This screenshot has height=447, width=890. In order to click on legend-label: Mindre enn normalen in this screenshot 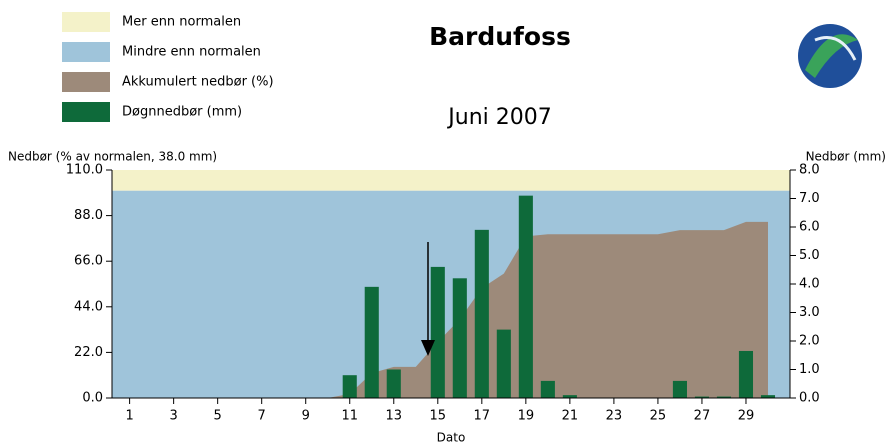, I will do `click(191, 52)`.